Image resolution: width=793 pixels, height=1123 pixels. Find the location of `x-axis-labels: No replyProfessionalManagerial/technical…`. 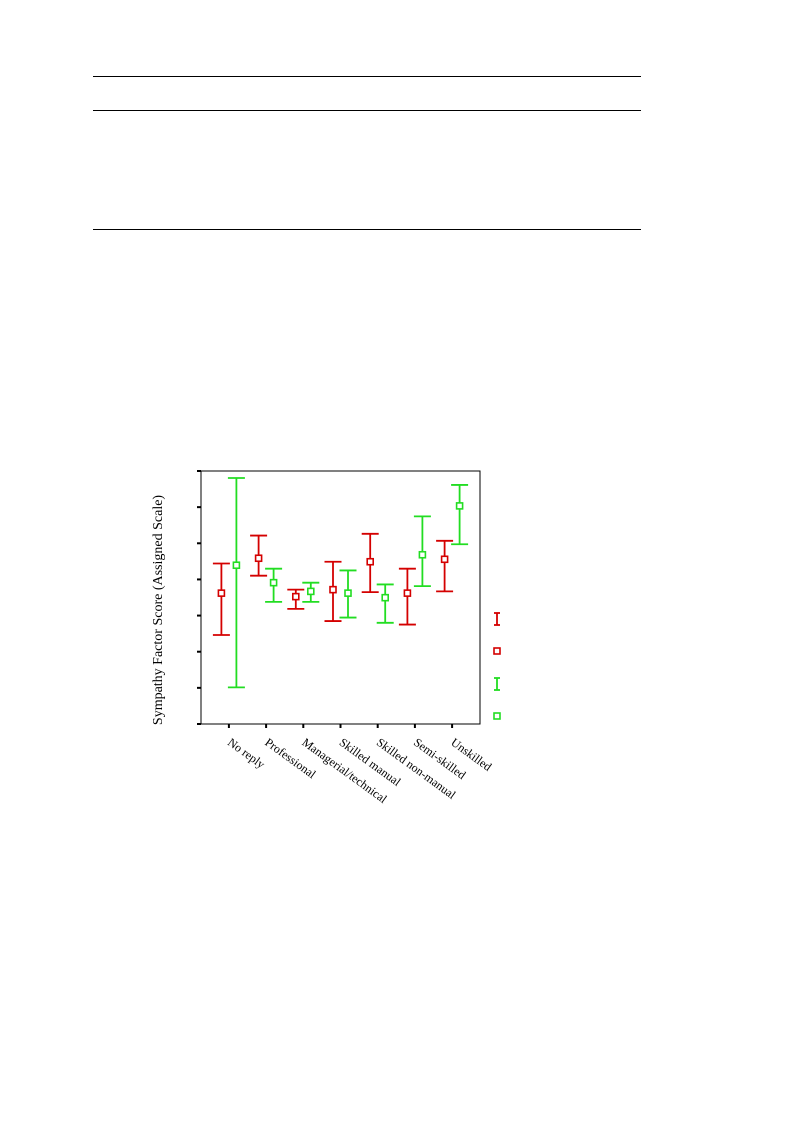

x-axis-labels: No replyProfessionalManagerial/technical… is located at coordinates (359, 770).